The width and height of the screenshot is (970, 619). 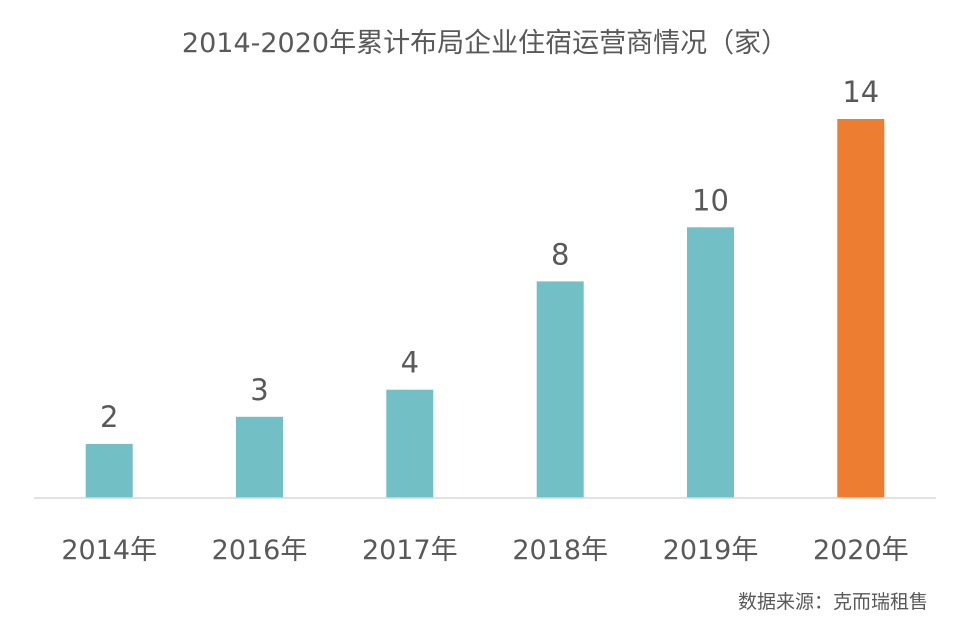 I want to click on x-tick-label-2020年: 2020年, so click(x=861, y=550).